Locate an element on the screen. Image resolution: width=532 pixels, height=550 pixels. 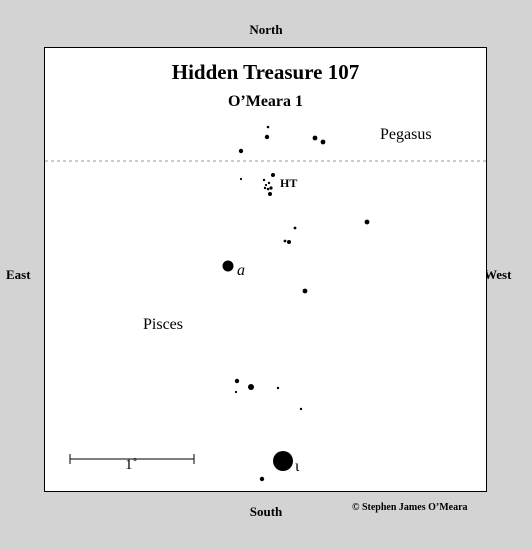
constellation-label-pegasus: Pegasus is located at coordinates (406, 134).